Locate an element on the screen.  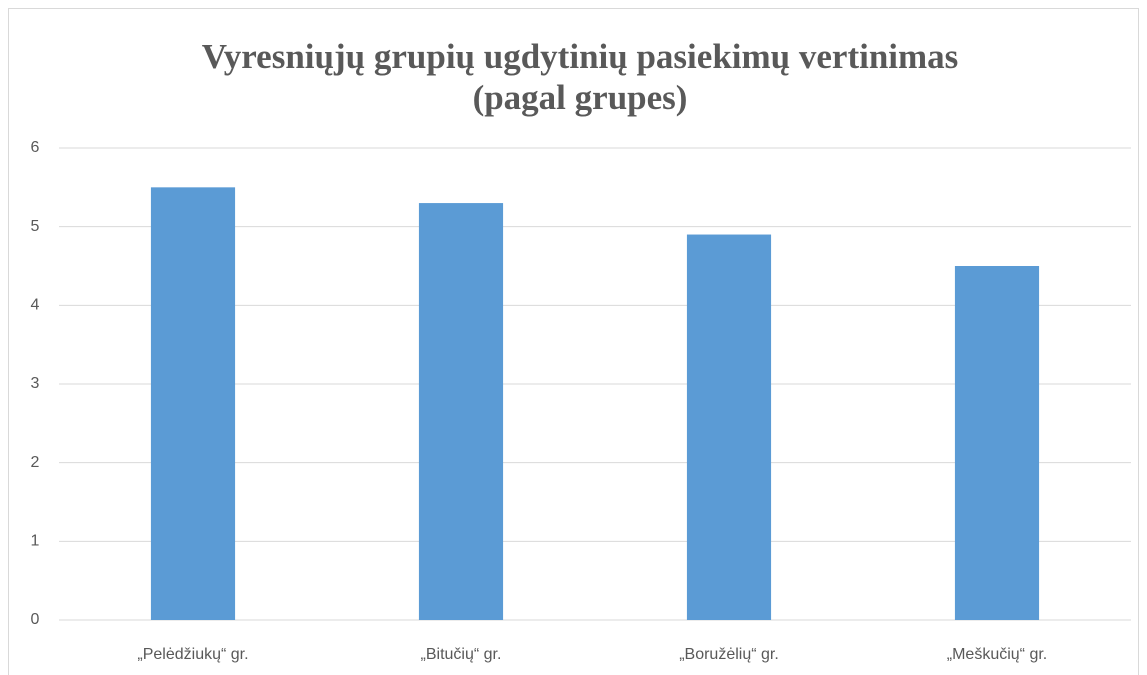
y-tick-label: 0 is located at coordinates (35, 619).